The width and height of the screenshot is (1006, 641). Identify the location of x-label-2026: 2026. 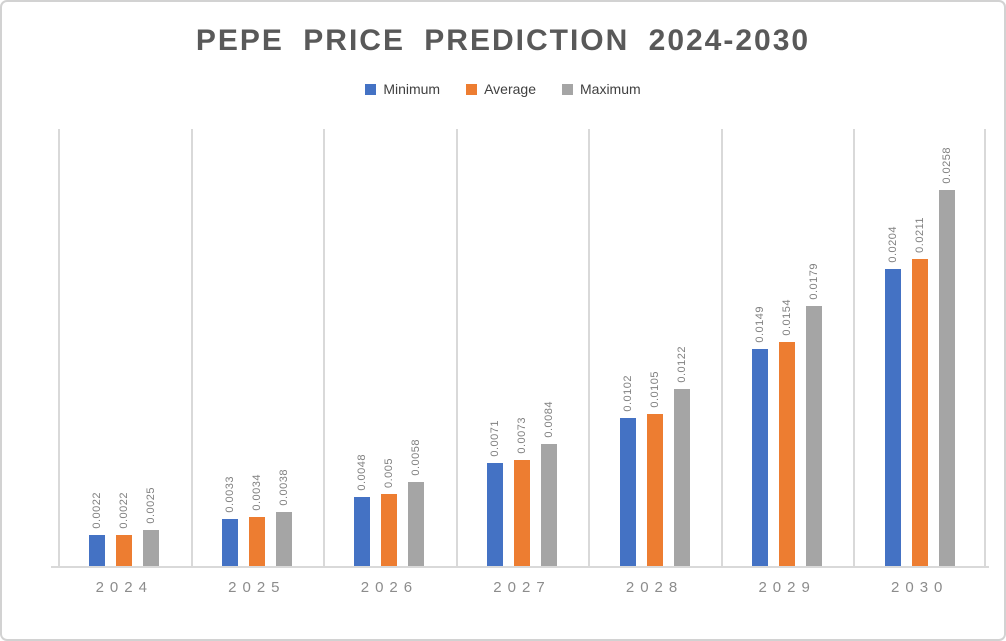
(389, 587).